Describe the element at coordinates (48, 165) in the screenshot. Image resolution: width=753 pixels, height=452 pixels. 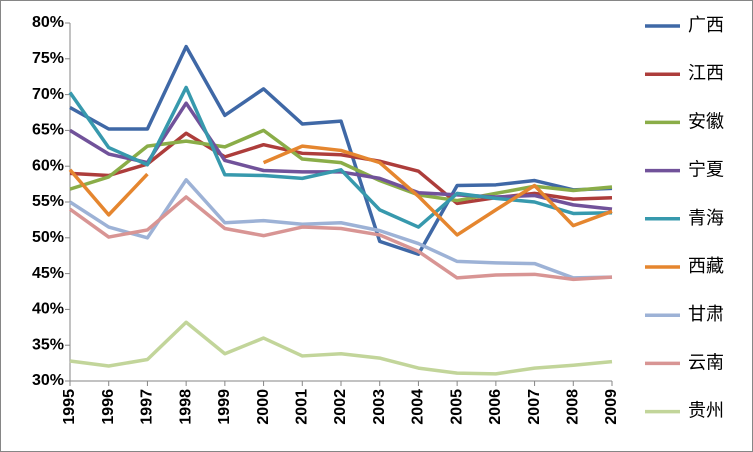
I see `y-tick-label: 60%` at that location.